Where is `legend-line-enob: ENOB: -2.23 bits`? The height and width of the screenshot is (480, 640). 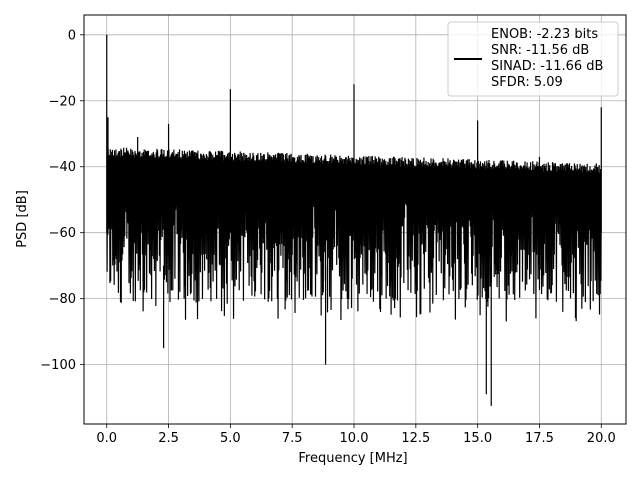
legend-line-enob: ENOB: -2.23 bits is located at coordinates (544, 34).